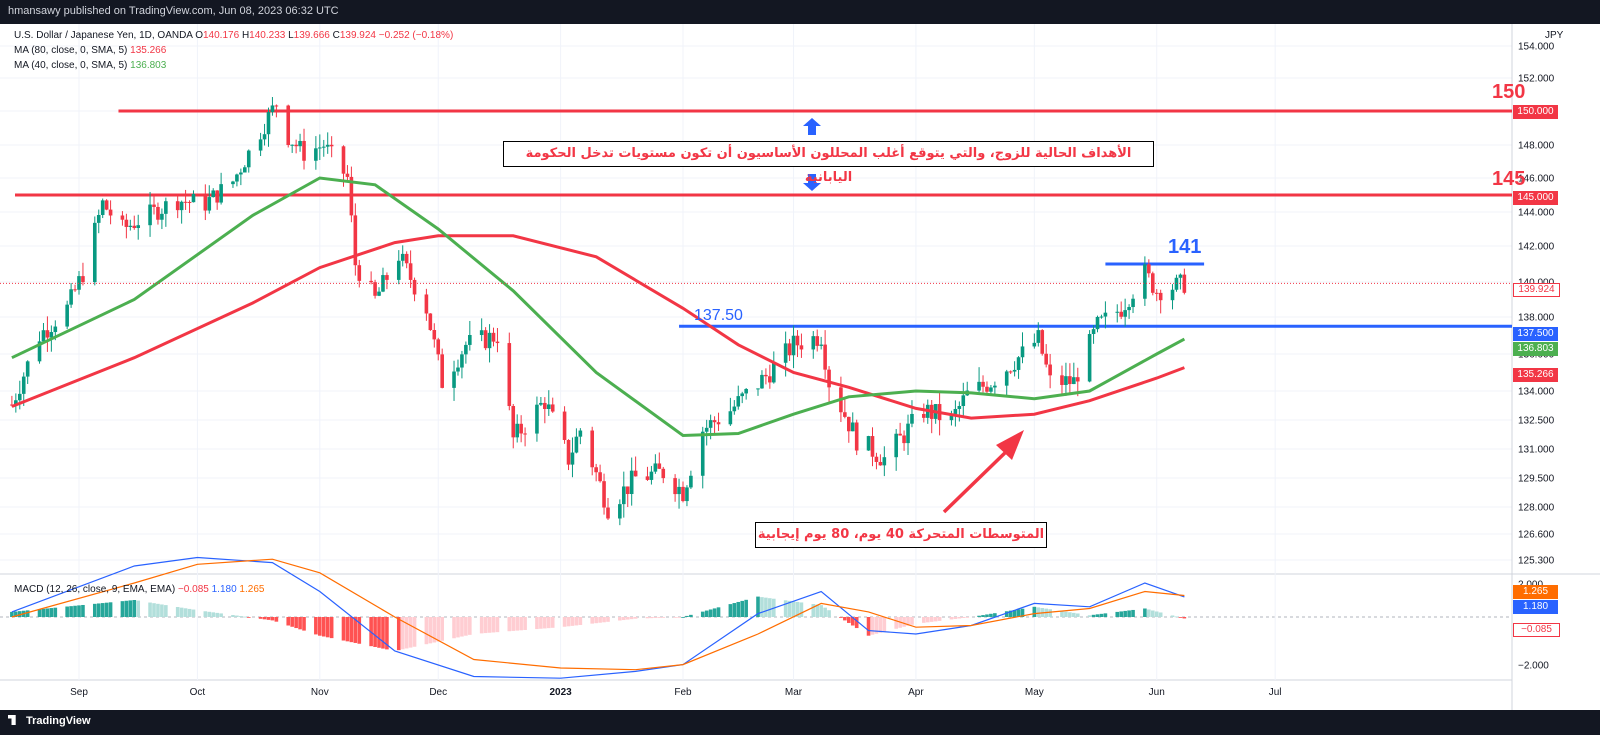 The image size is (1600, 735). What do you see at coordinates (718, 315) in the screenshot?
I see `level-137-label: 137.50` at bounding box center [718, 315].